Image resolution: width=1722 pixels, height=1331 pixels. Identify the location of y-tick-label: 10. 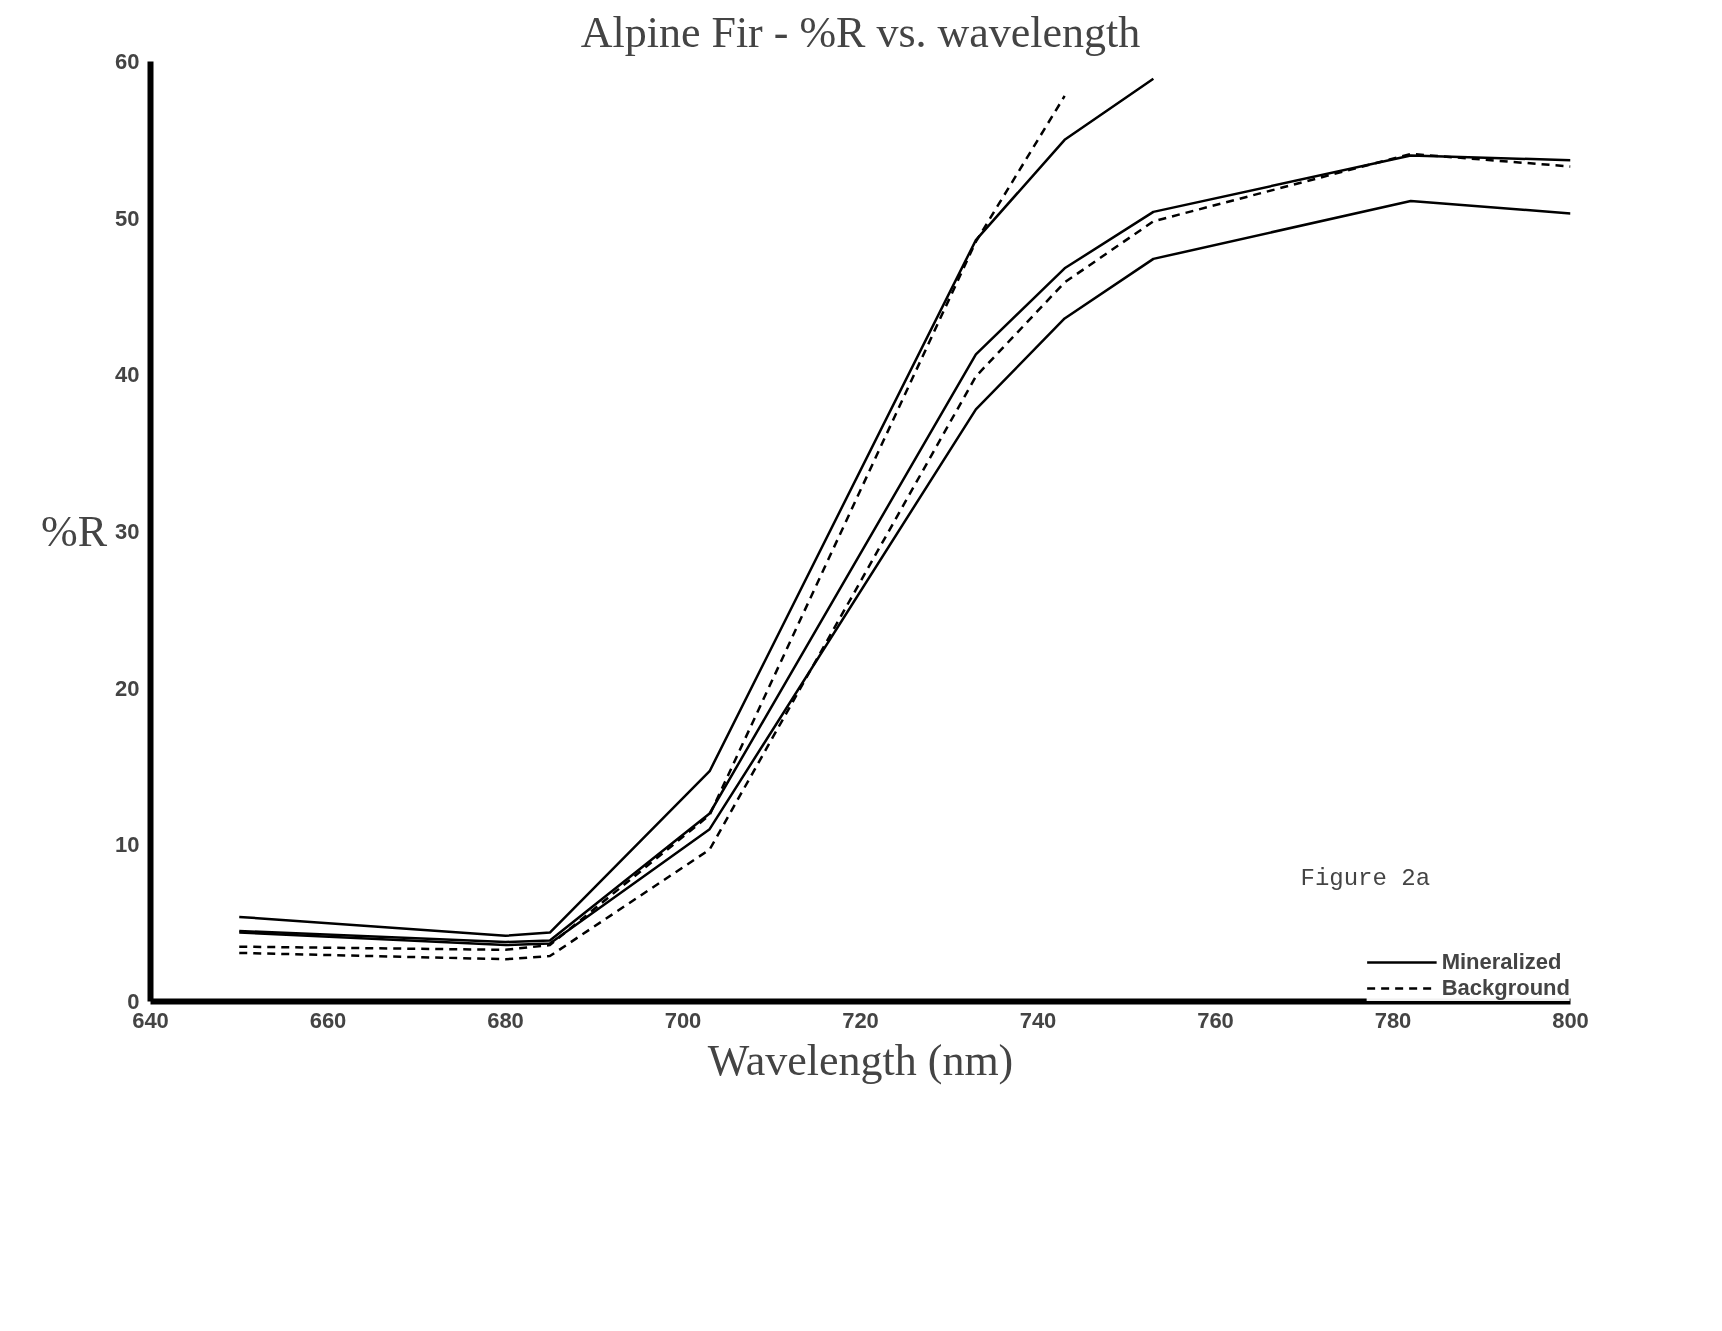
(127, 845).